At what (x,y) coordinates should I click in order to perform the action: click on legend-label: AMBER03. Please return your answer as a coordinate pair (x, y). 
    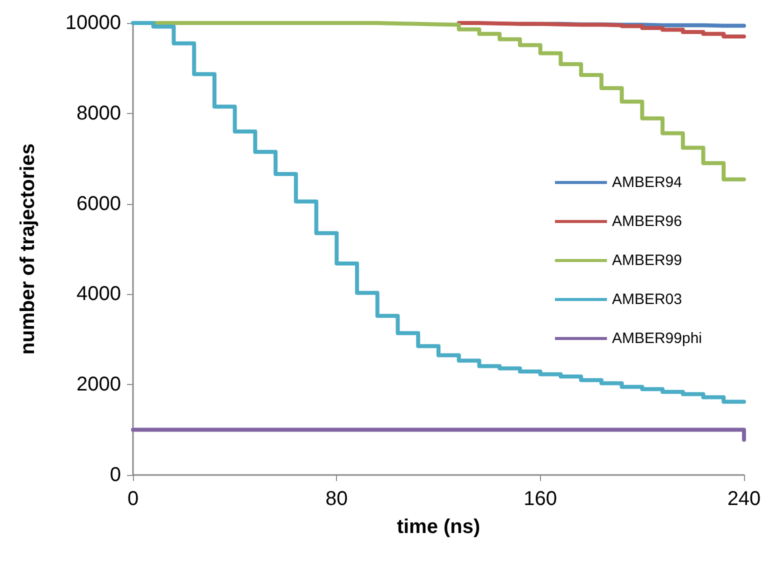
    Looking at the image, I should click on (647, 299).